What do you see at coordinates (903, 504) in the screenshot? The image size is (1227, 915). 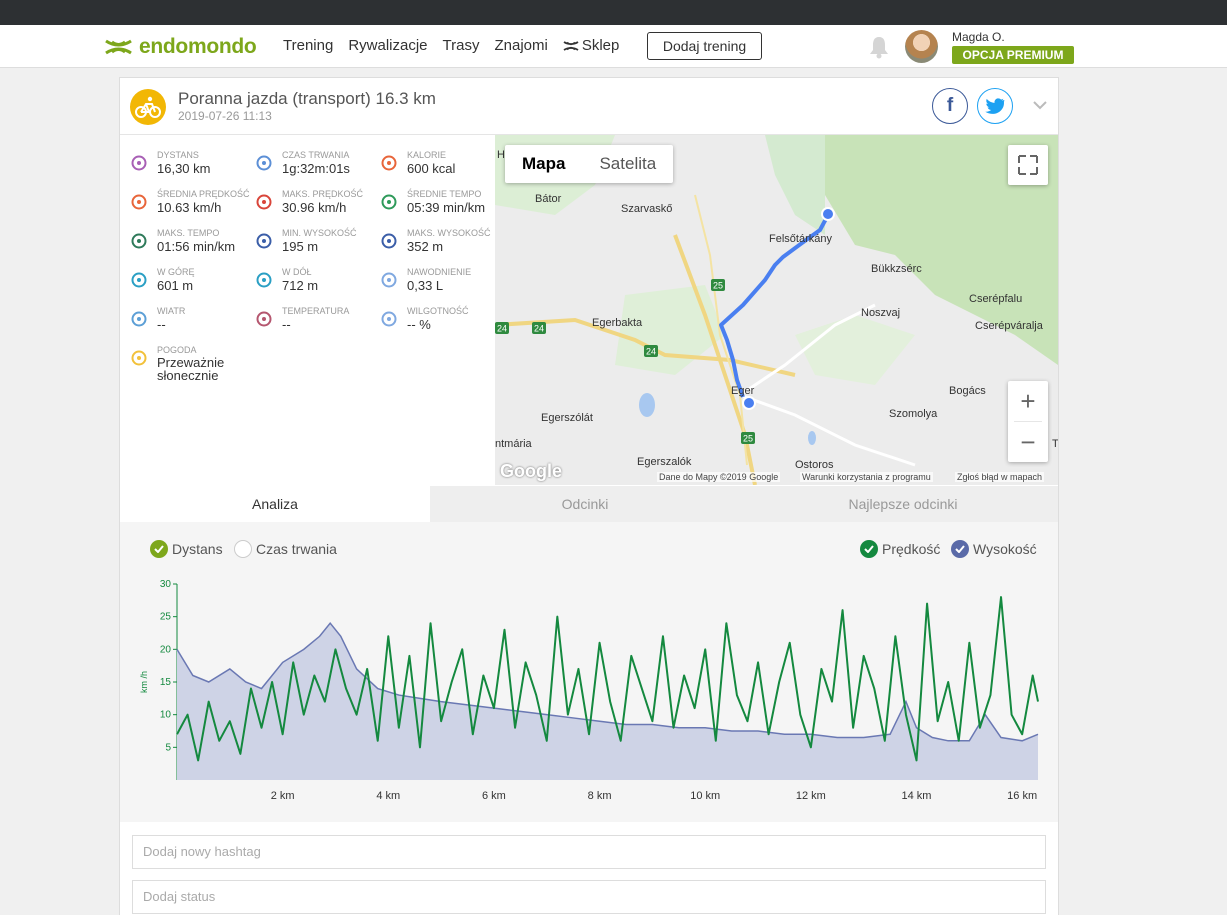 I see `tab-best-laps: Najlepsze odcinki` at bounding box center [903, 504].